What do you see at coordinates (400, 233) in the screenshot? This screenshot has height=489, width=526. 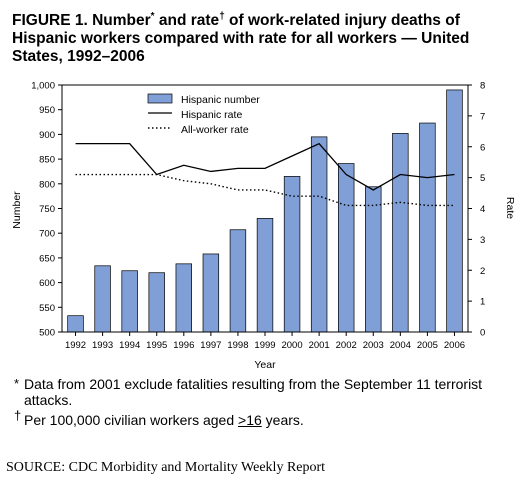 I see `bar-2004` at bounding box center [400, 233].